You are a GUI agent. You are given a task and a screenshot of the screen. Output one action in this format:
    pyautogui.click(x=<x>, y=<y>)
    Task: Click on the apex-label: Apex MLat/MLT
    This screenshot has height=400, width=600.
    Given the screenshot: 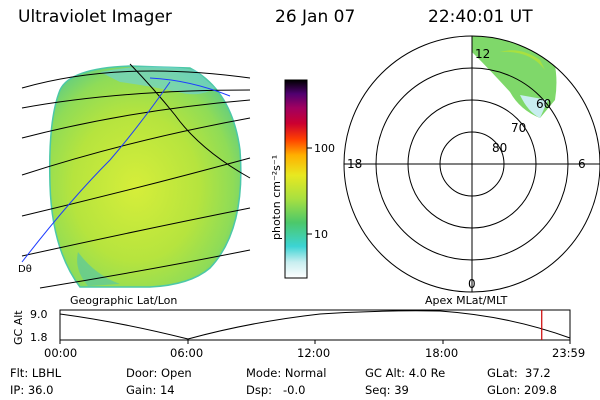 What is the action you would take?
    pyautogui.click(x=466, y=300)
    